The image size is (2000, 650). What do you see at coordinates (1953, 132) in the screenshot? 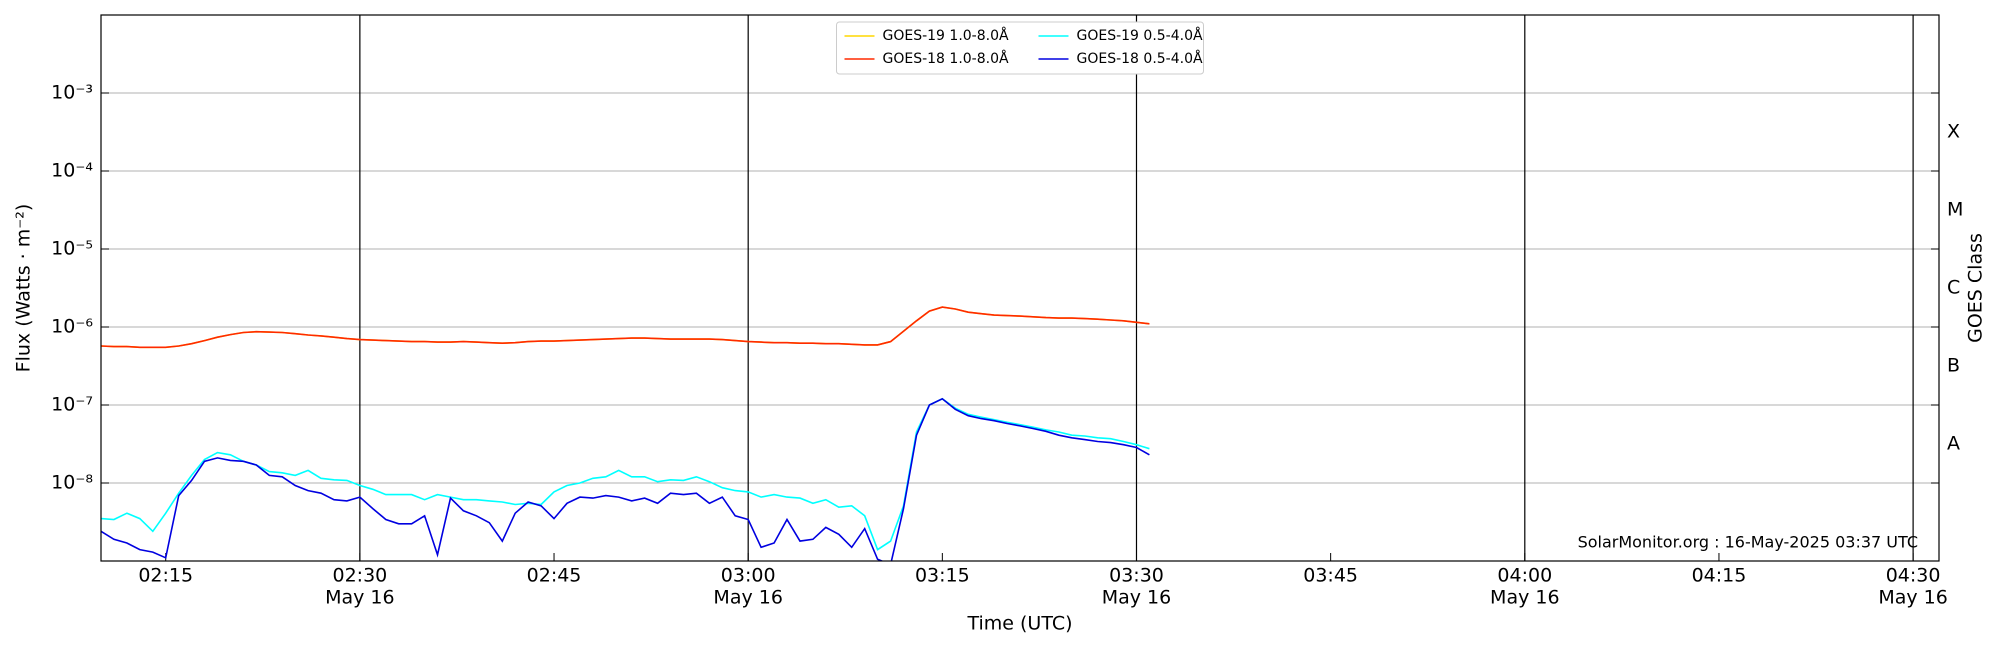
I see `y2-tick-label: X` at bounding box center [1953, 132].